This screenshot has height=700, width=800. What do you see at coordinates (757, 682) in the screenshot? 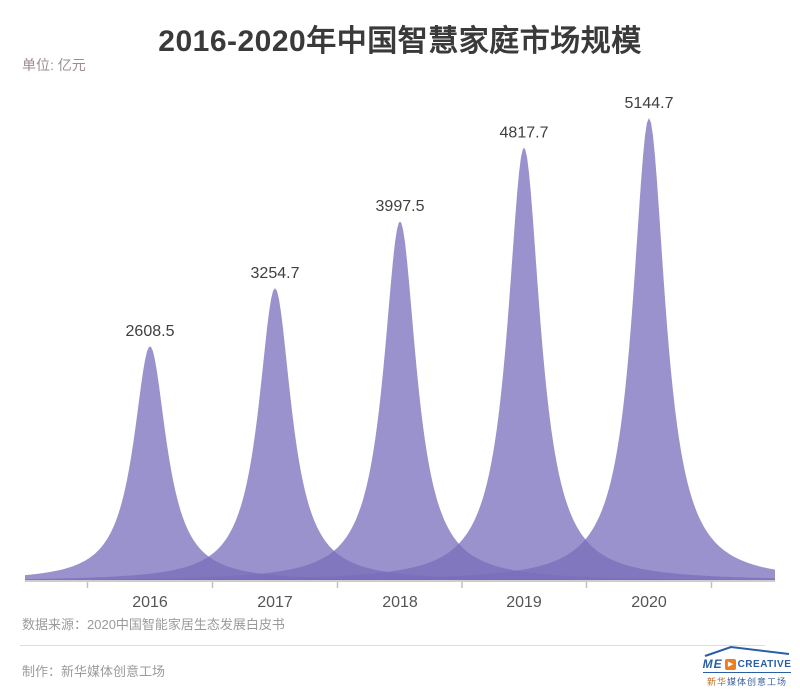
I see `logo-subtext-right: 媒体创意工场` at bounding box center [757, 682].